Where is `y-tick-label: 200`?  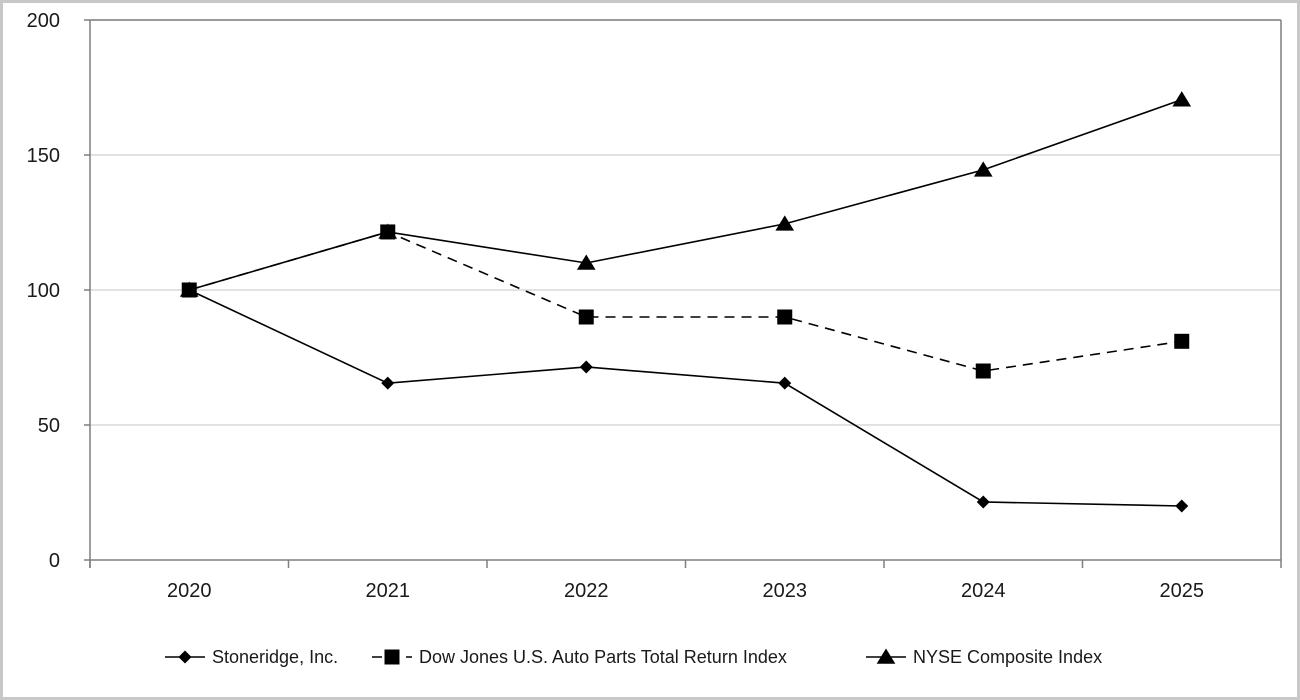
y-tick-label: 200 is located at coordinates (43, 21).